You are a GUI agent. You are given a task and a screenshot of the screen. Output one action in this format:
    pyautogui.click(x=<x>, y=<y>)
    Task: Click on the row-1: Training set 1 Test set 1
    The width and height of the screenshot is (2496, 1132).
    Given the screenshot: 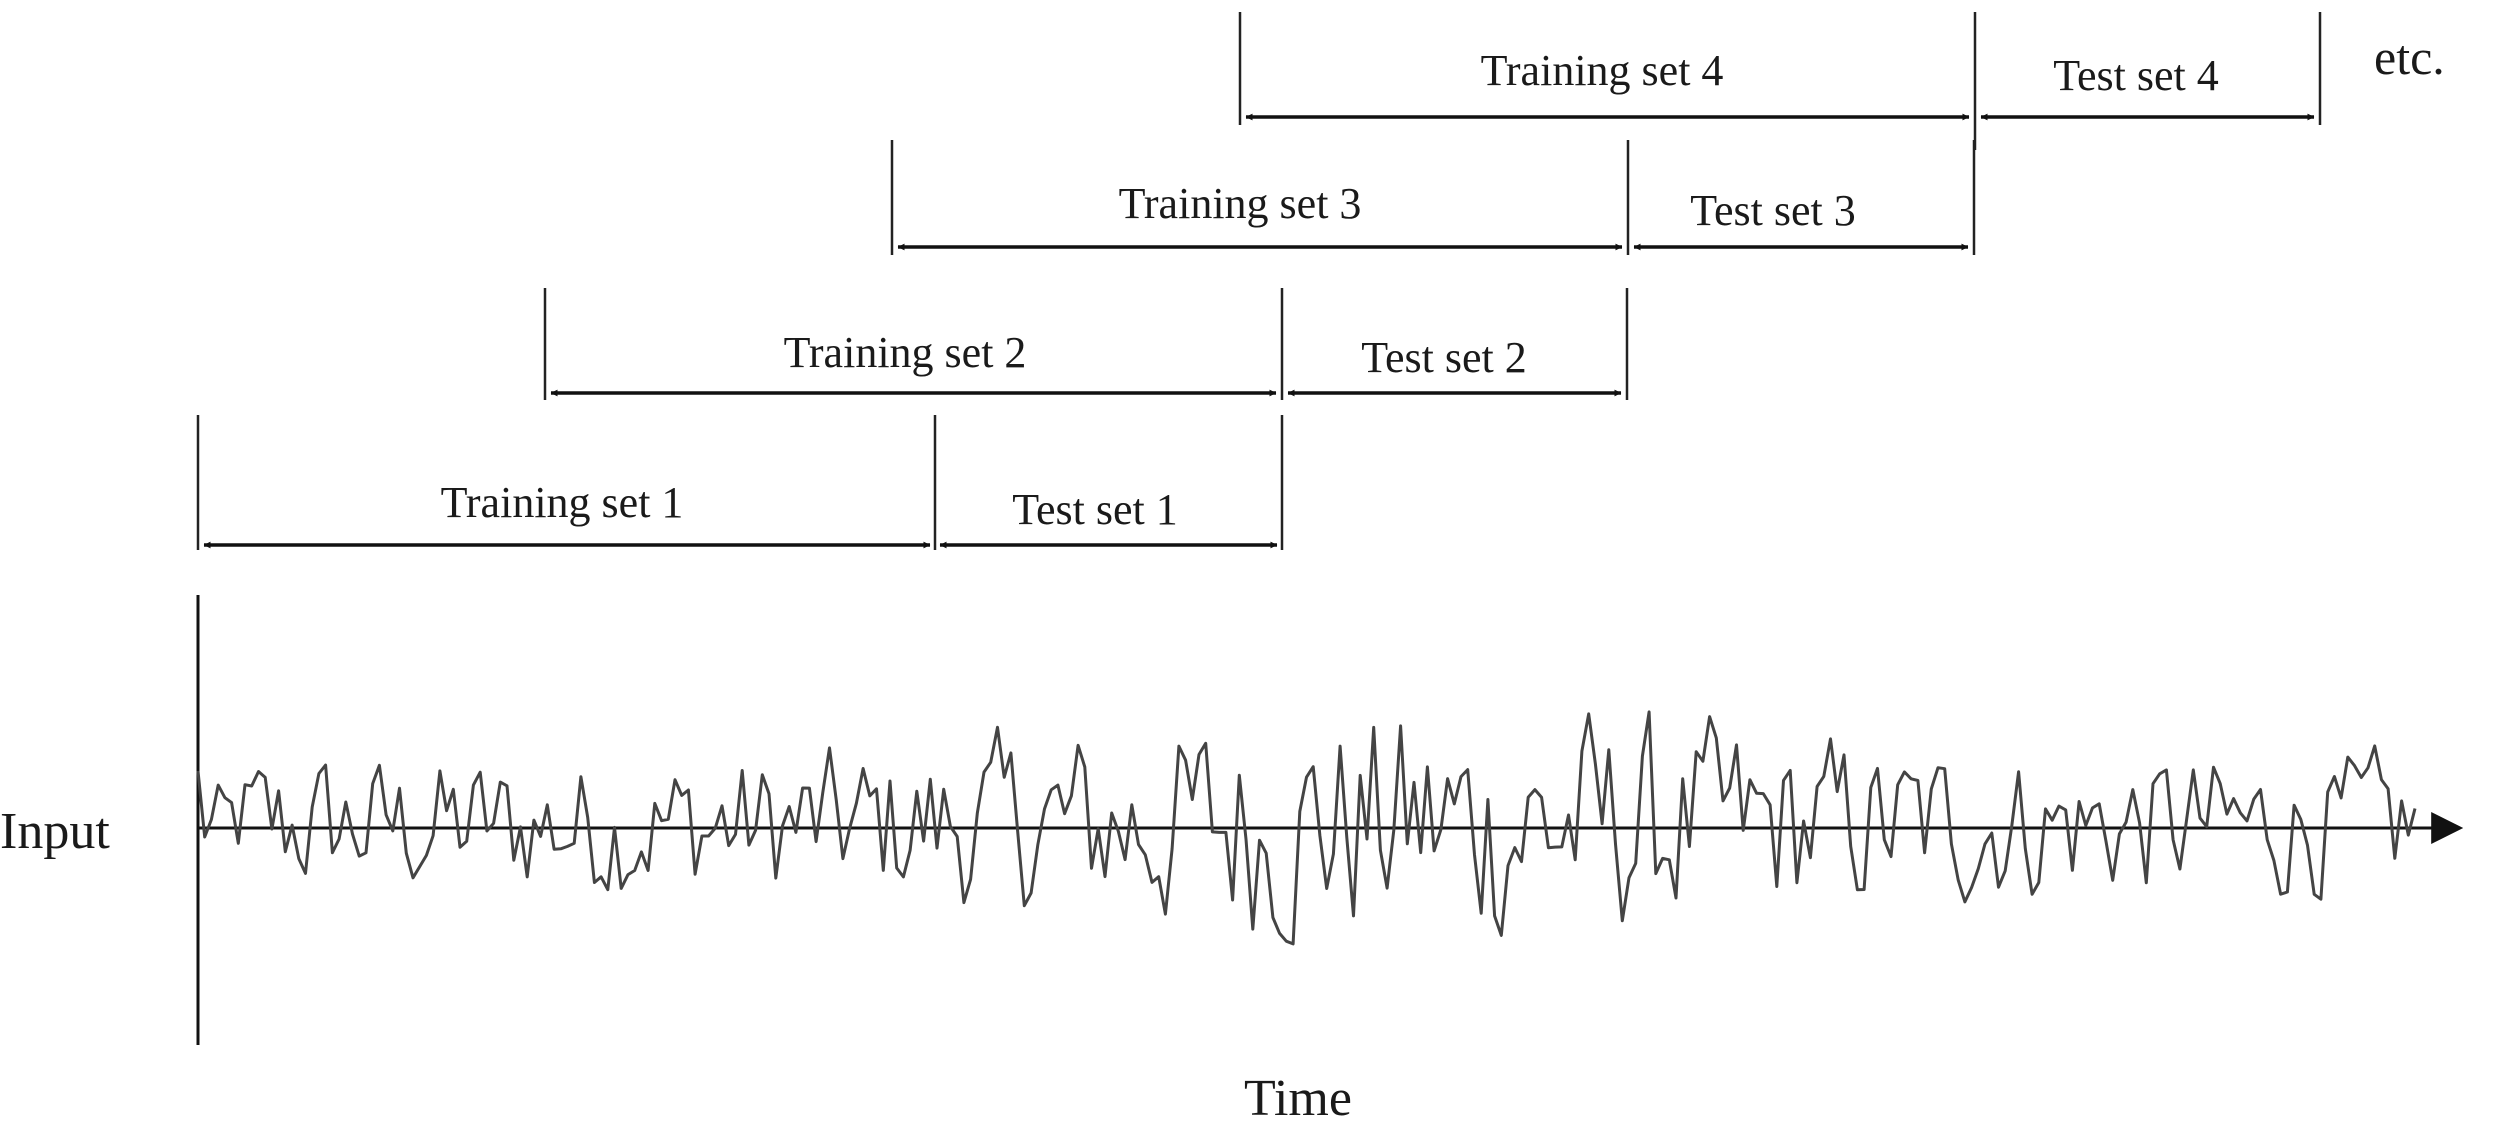 What is the action you would take?
    pyautogui.click(x=740, y=482)
    